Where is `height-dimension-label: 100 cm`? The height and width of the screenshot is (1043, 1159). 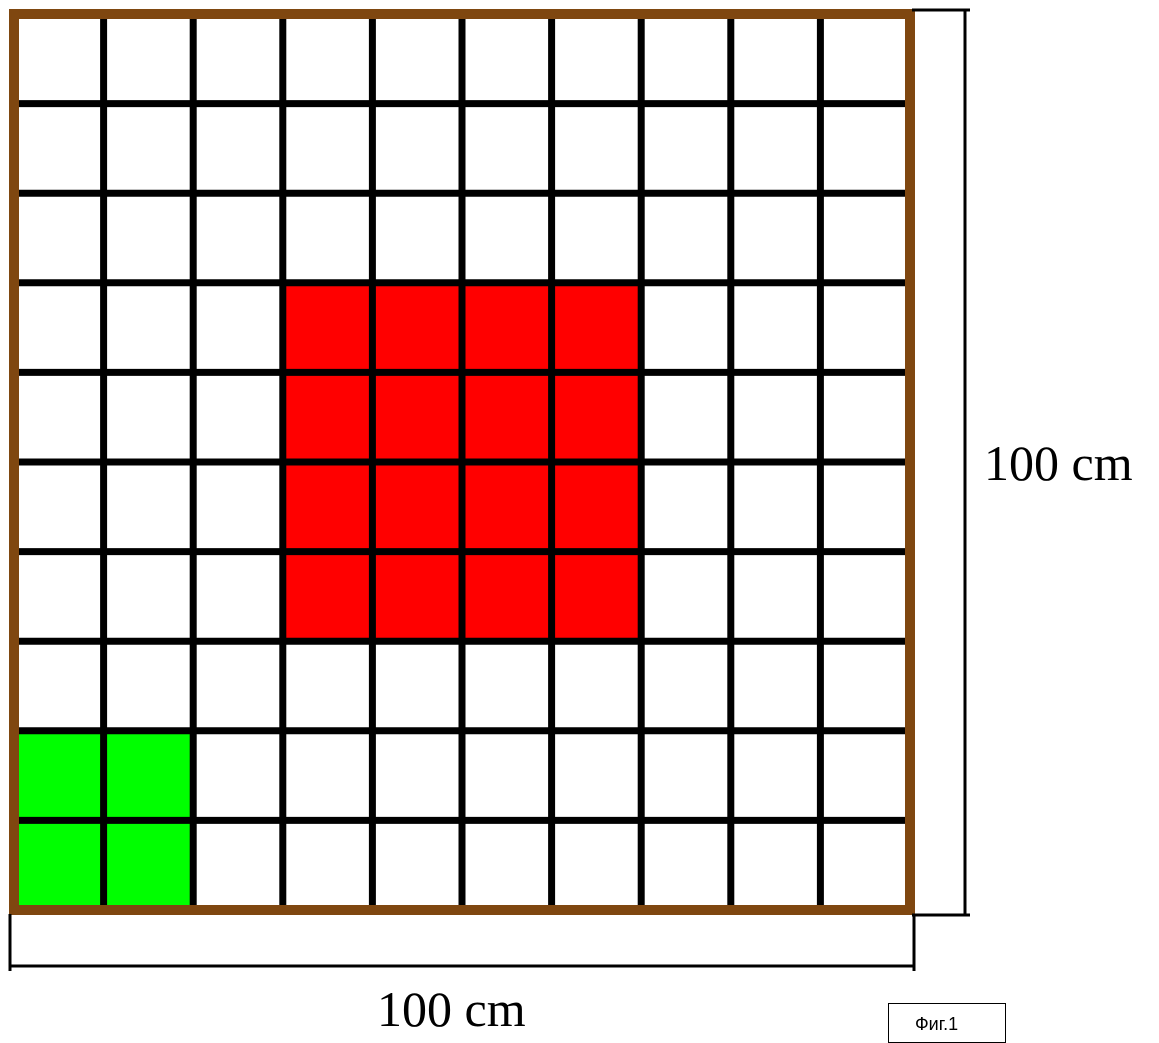 height-dimension-label: 100 cm is located at coordinates (1058, 463).